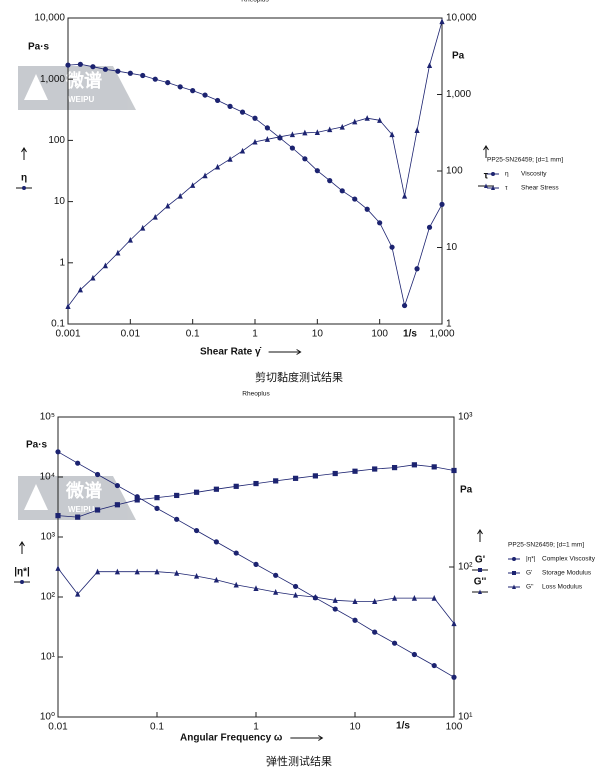 The image size is (598, 780). I want to click on y-axis-symbol: |η*|, so click(22, 572).